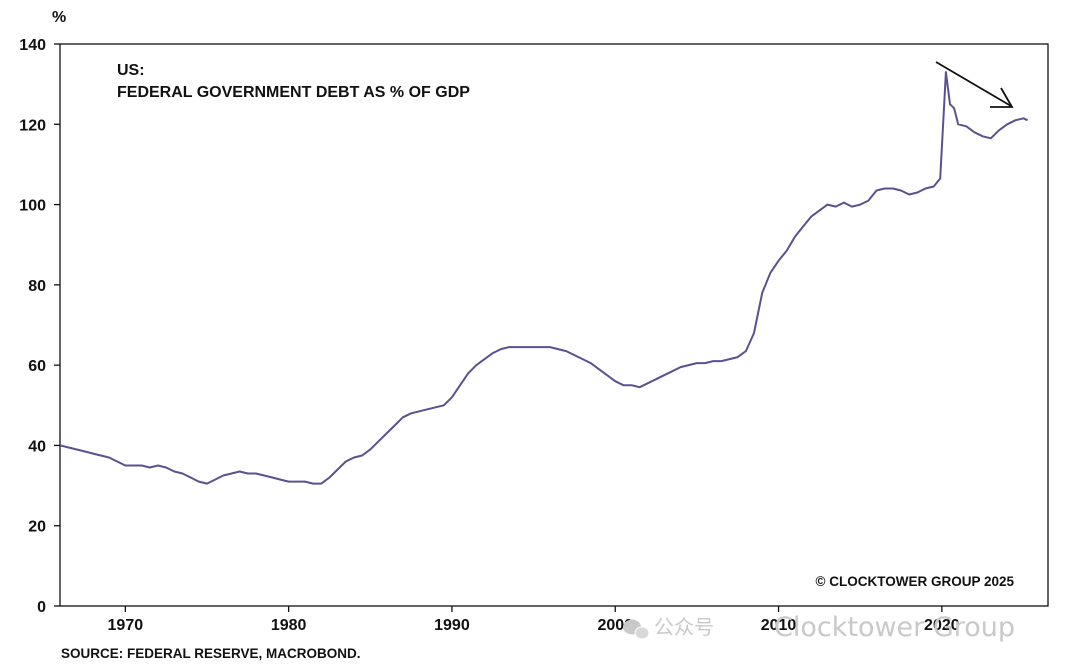  What do you see at coordinates (534, 620) in the screenshot?
I see `x-axis: 1970 1980 1990 2000 2010 2020` at bounding box center [534, 620].